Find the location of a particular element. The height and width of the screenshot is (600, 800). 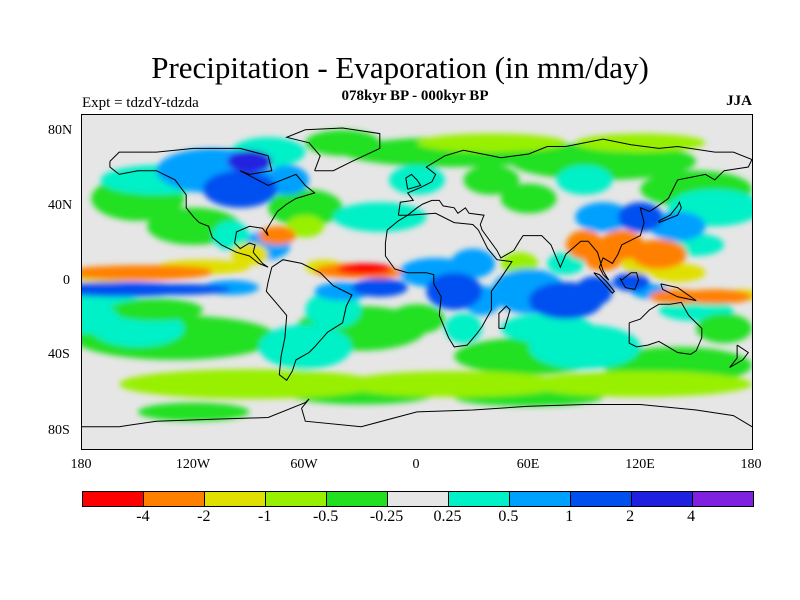

lat-tick-label: 0 is located at coordinates (66, 280).